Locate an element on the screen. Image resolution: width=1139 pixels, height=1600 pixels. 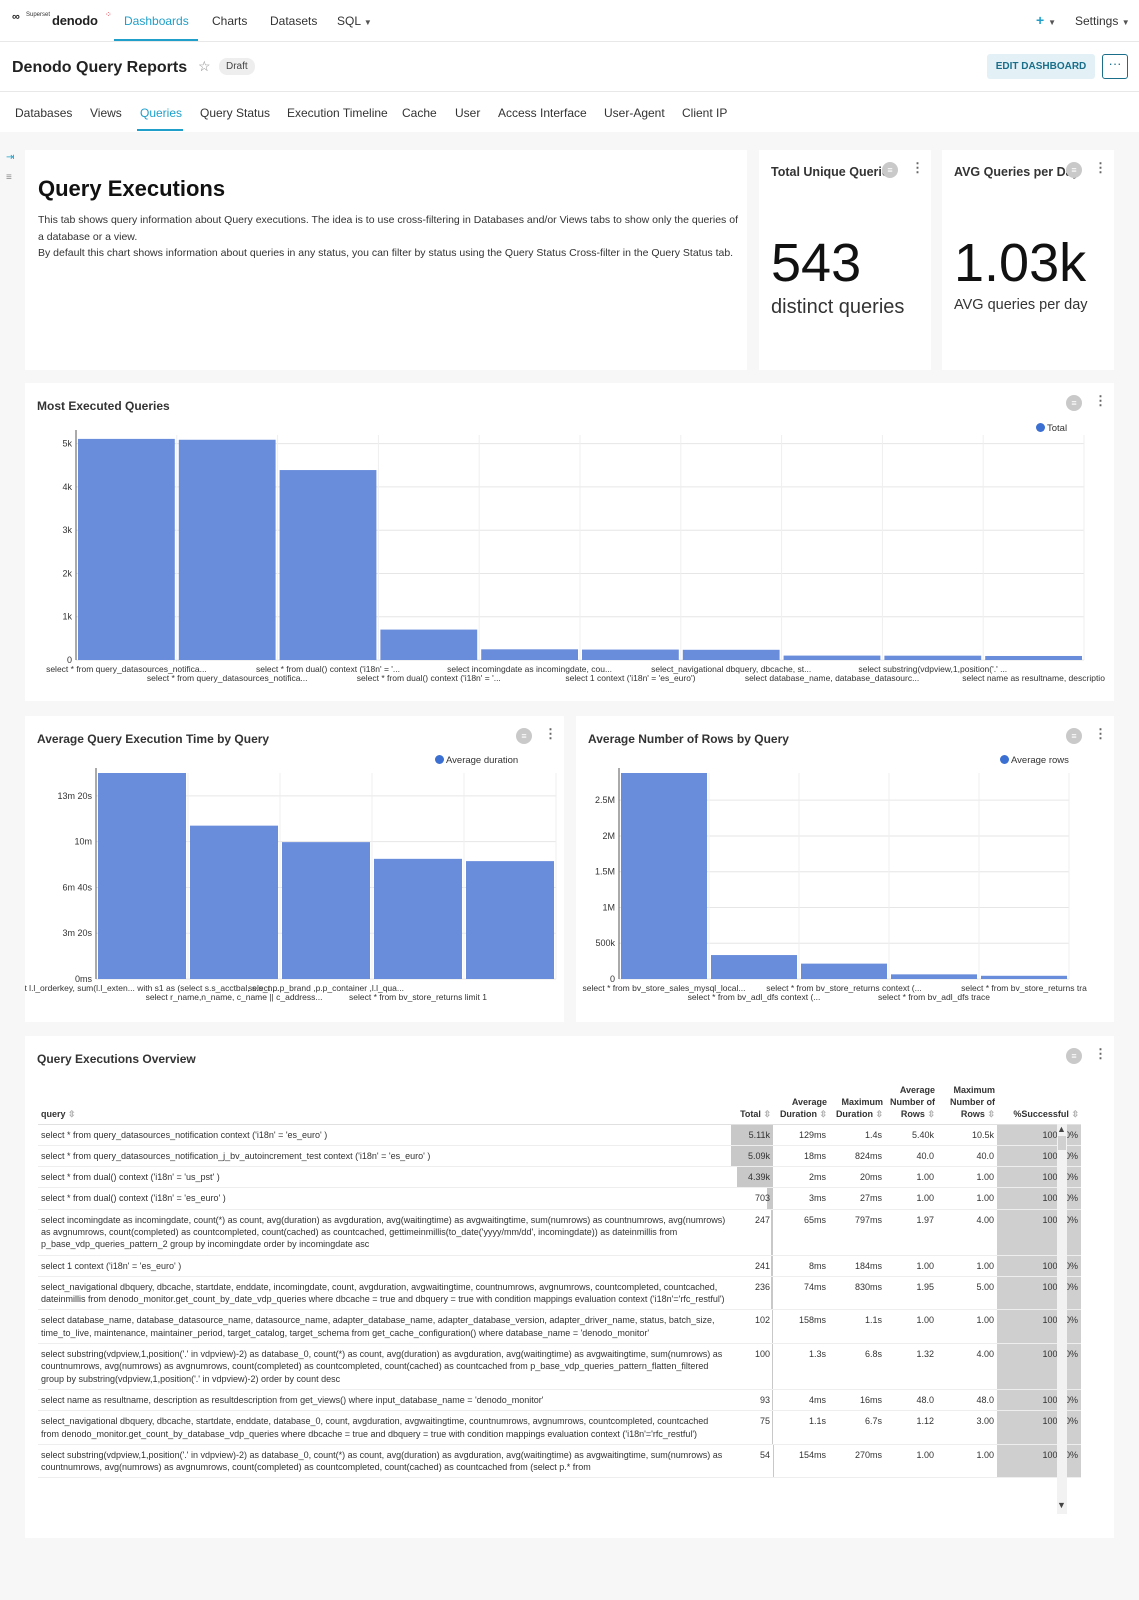
tab-user: User is located at coordinates (468, 113).